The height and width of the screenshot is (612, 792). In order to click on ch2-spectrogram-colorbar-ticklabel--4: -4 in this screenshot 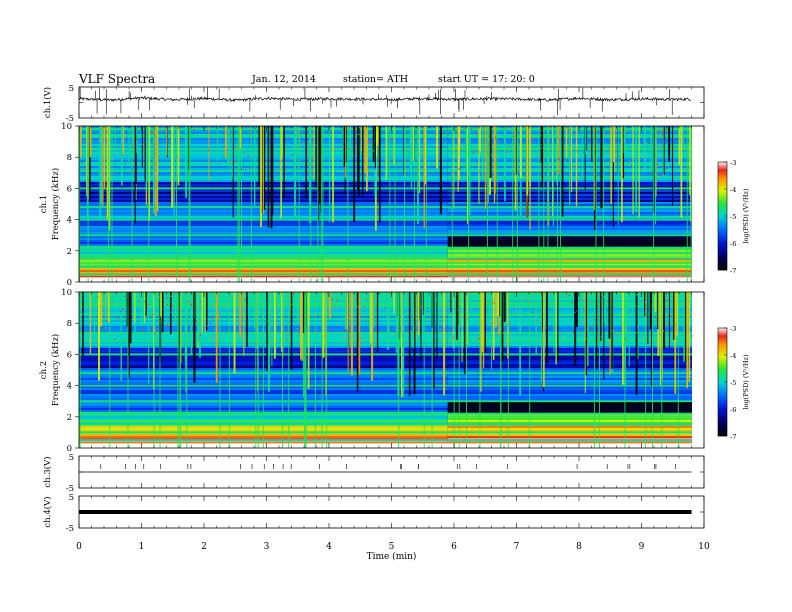, I will do `click(733, 356)`.